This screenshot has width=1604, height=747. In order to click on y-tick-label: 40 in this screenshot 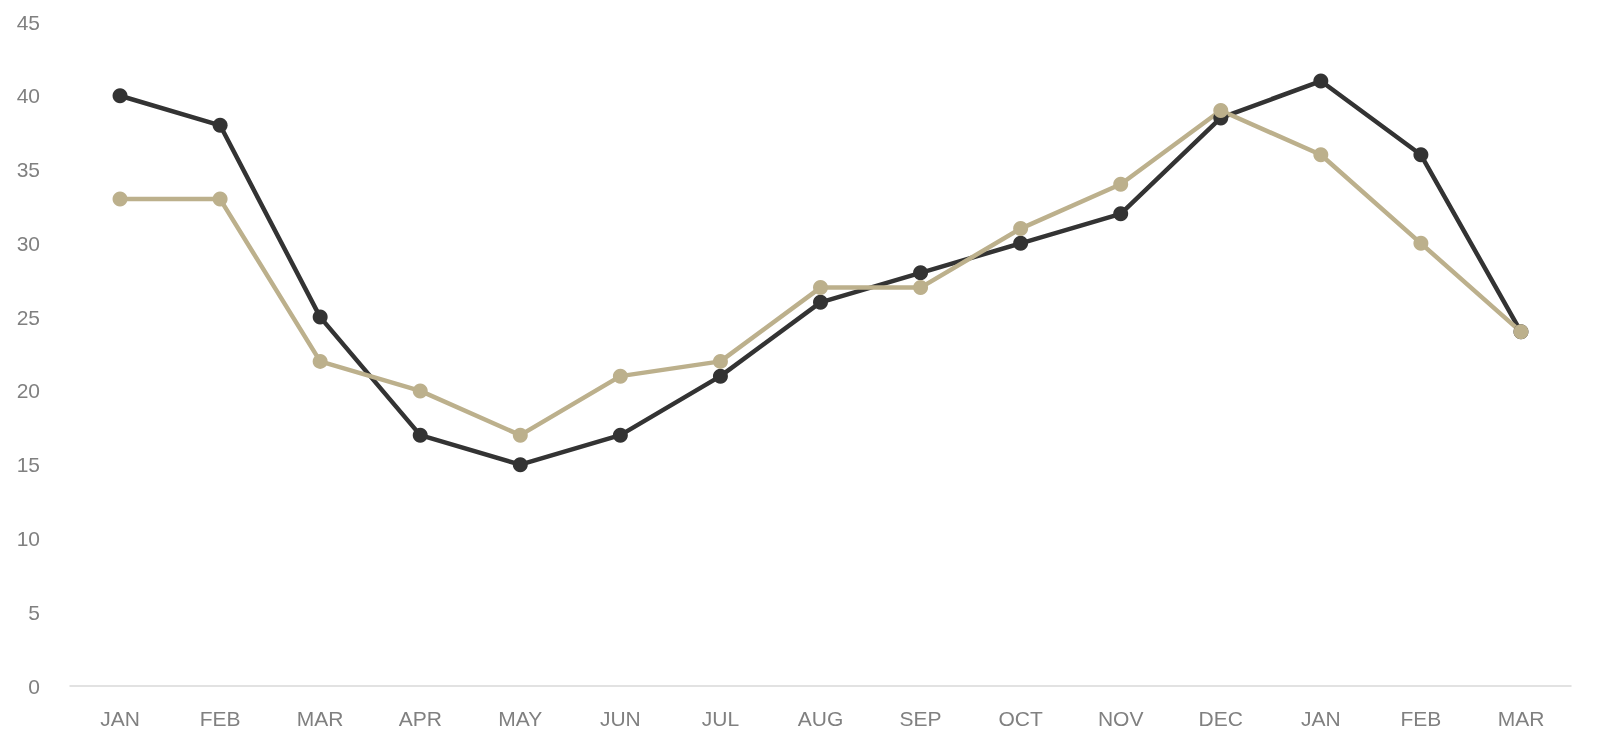, I will do `click(28, 96)`.